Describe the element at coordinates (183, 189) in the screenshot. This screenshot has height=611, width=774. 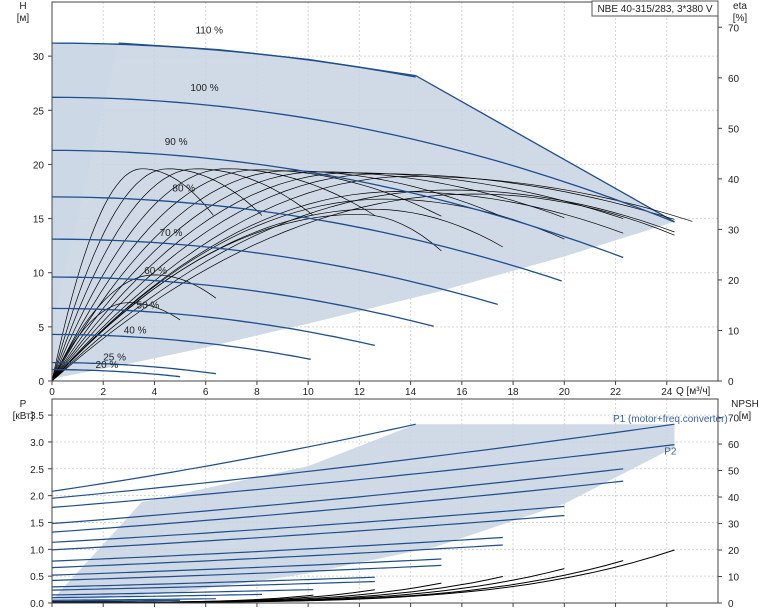
I see `speed-curve-label: 80 %` at that location.